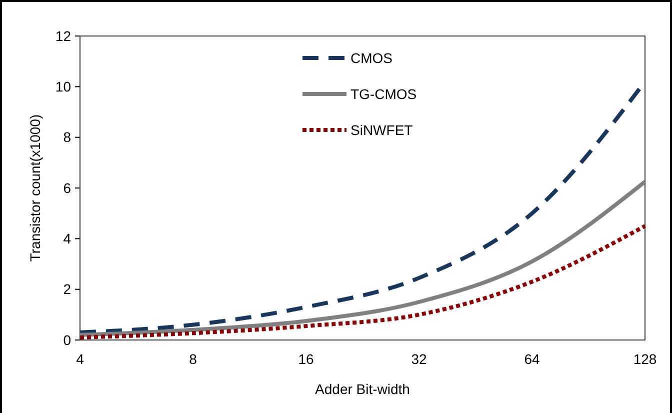  Describe the element at coordinates (63, 36) in the screenshot. I see `y-tick-label: 12` at that location.